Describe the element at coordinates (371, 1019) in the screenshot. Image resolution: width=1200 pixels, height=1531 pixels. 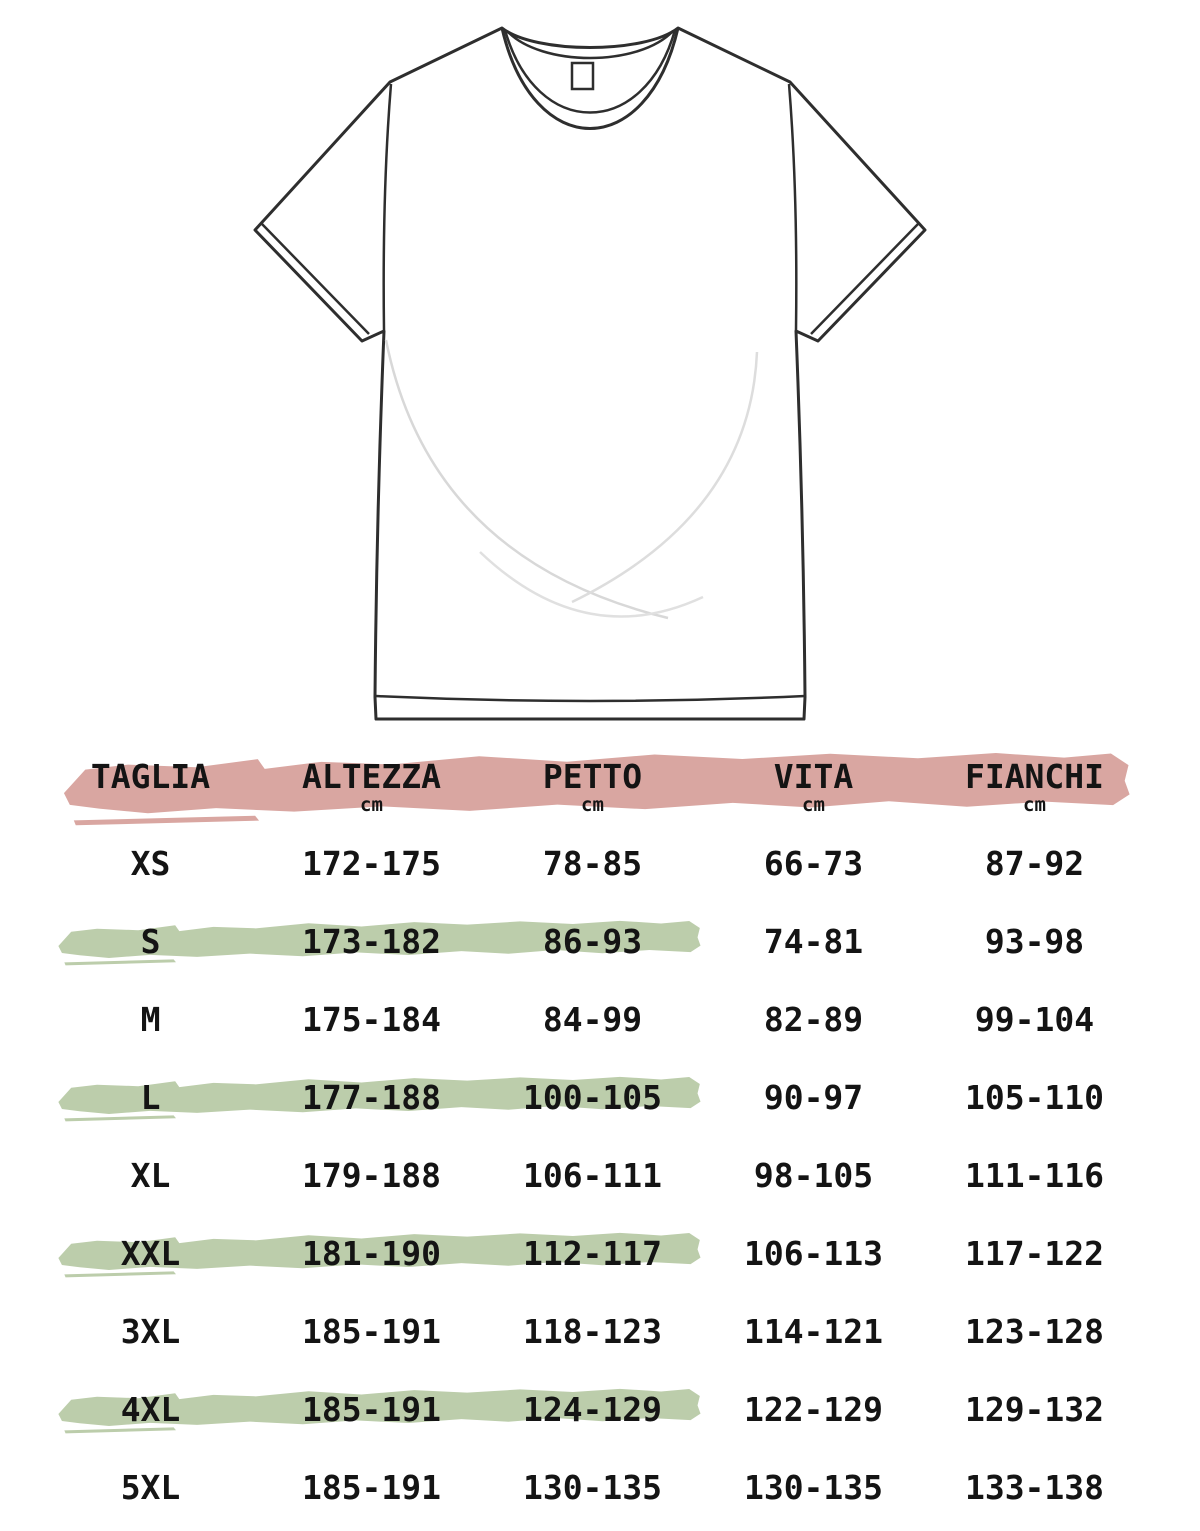
I see `altezza-cell: 175-184` at that location.